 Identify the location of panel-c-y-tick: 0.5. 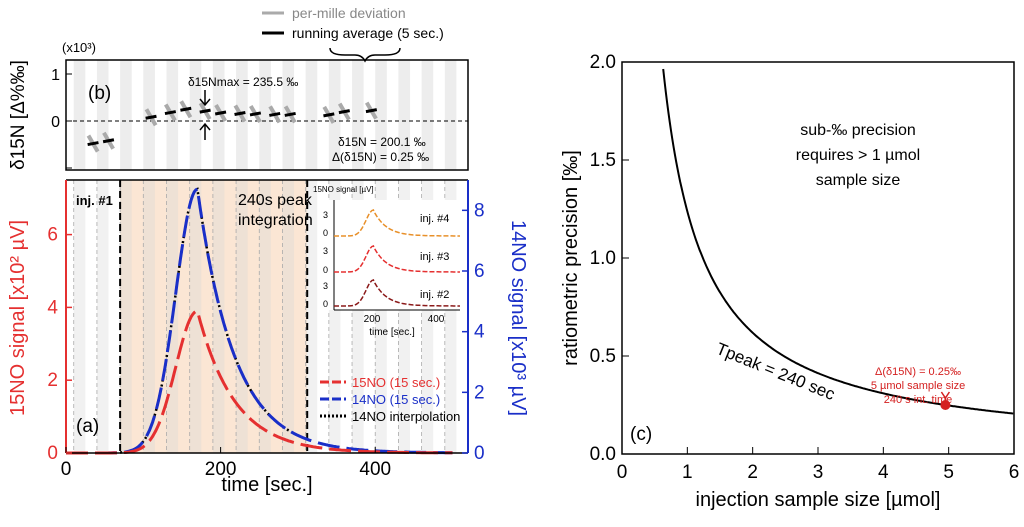
(603, 356).